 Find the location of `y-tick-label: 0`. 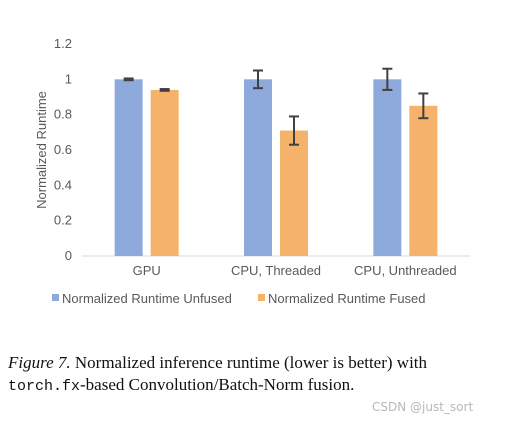

y-tick-label: 0 is located at coordinates (68, 255).